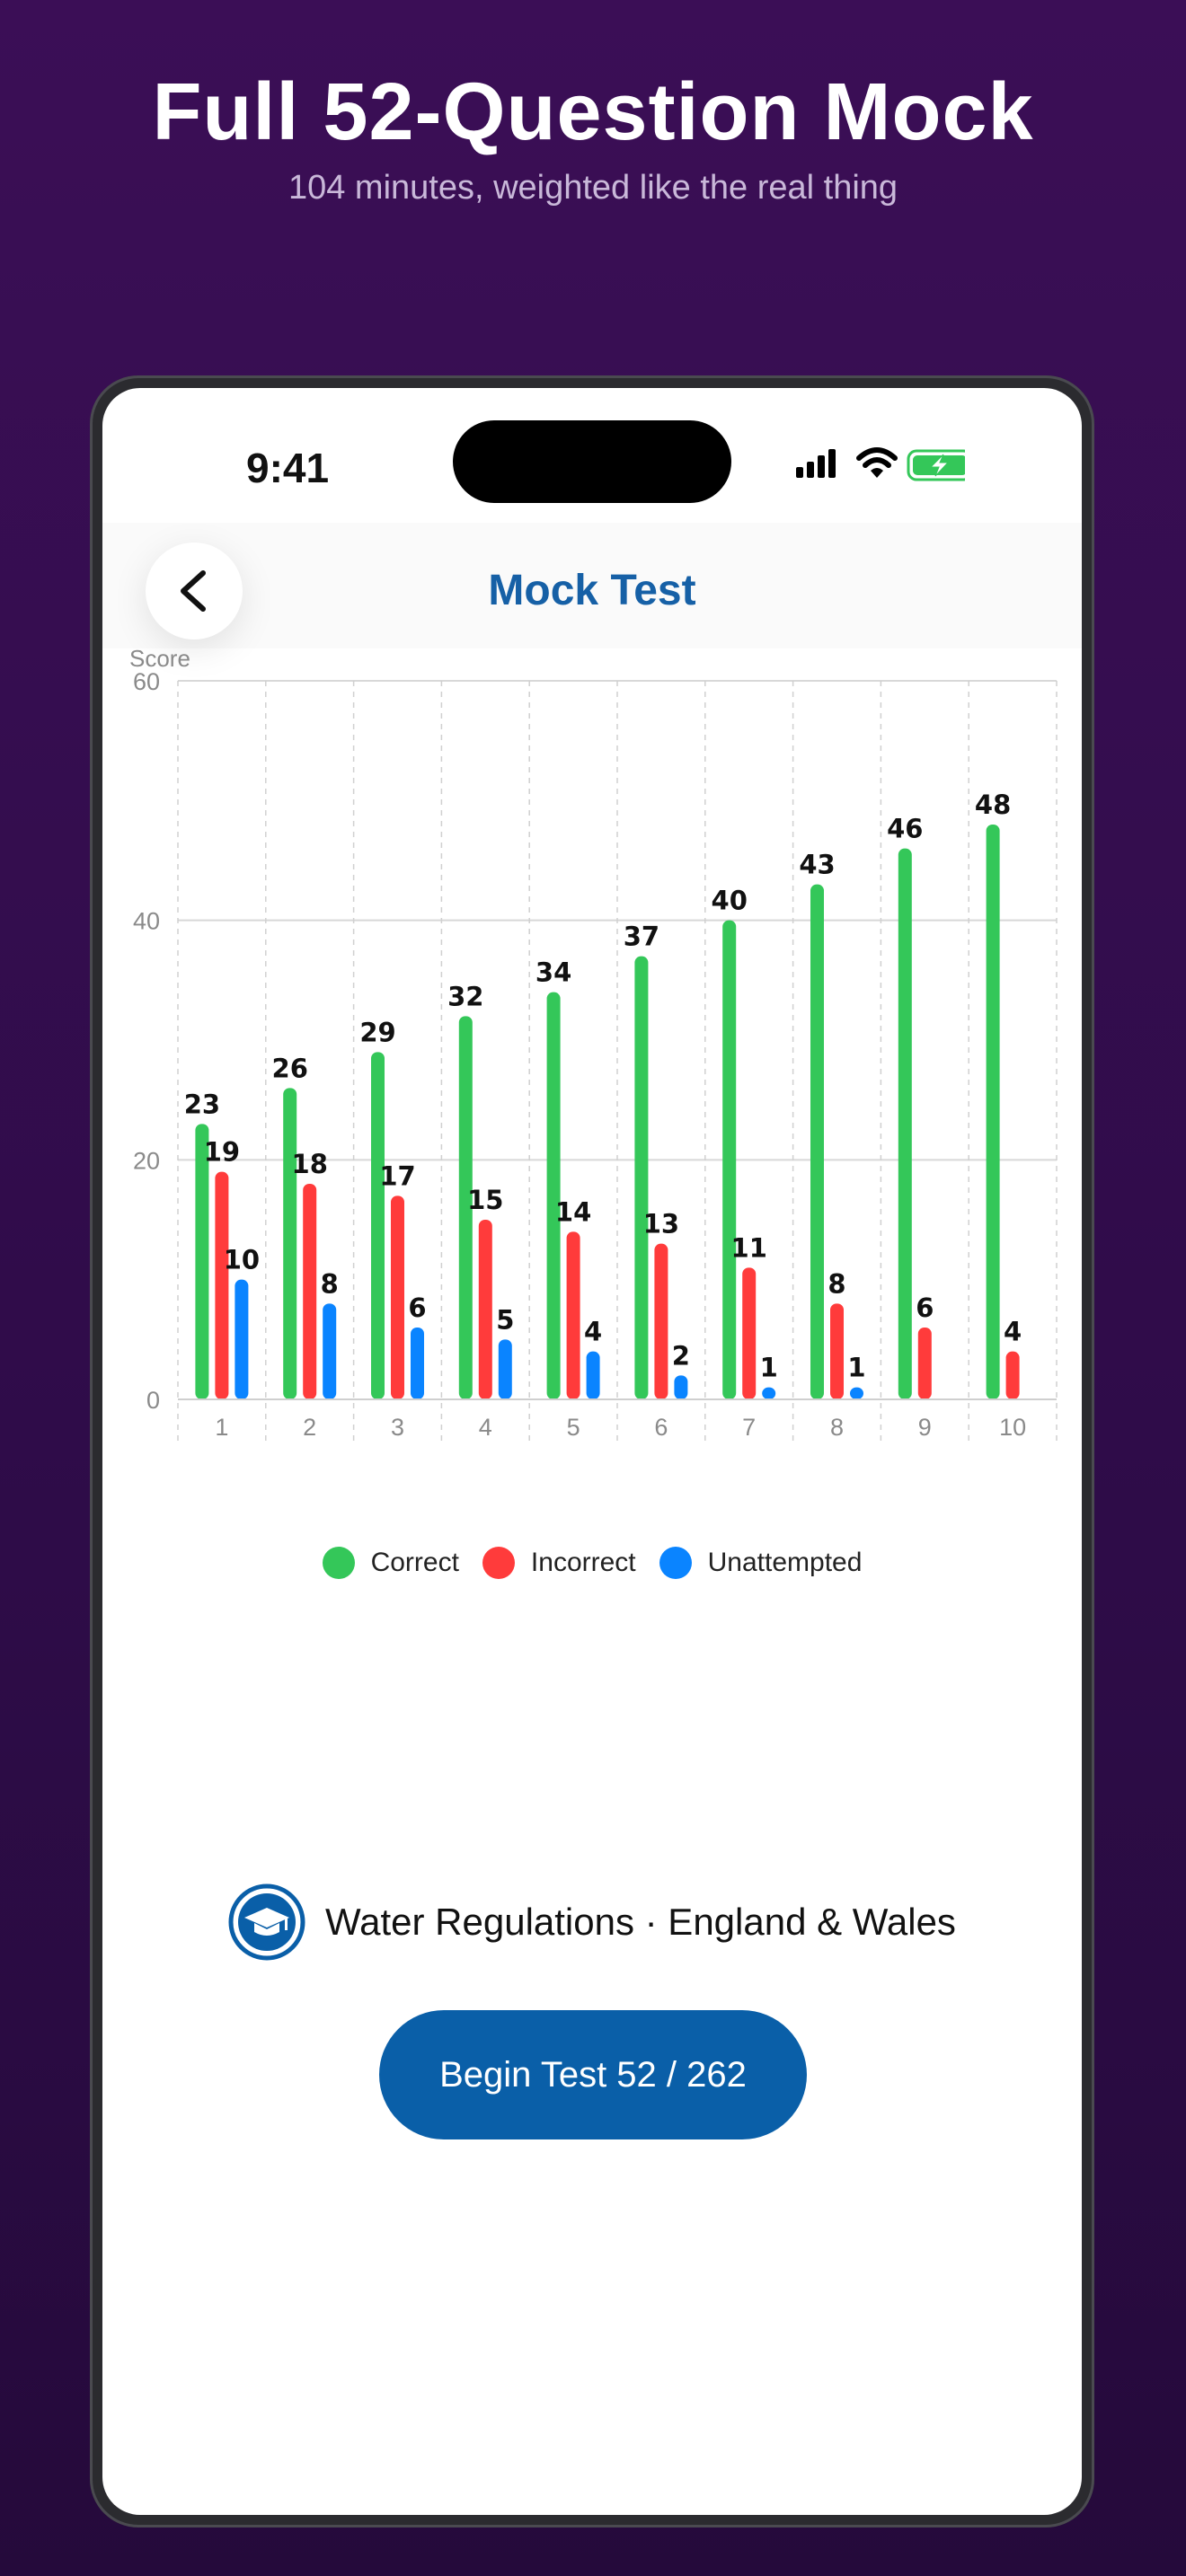 Image resolution: width=1186 pixels, height=2576 pixels. What do you see at coordinates (925, 1307) in the screenshot?
I see `data-label-incorrect-9: 6` at bounding box center [925, 1307].